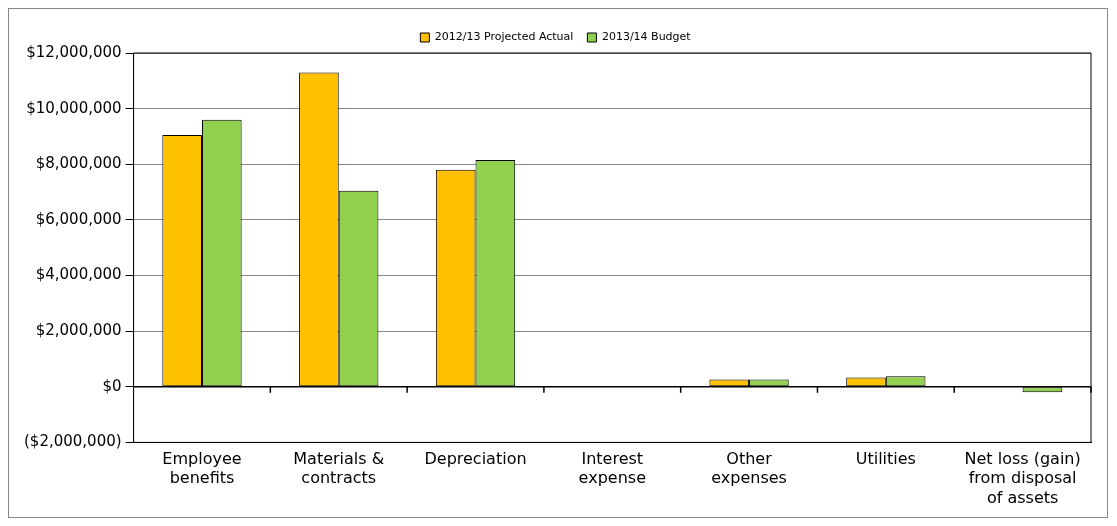 This screenshot has height=526, width=1117. Describe the element at coordinates (78, 330) in the screenshot. I see `y-tick-label: $2,000,000` at that location.